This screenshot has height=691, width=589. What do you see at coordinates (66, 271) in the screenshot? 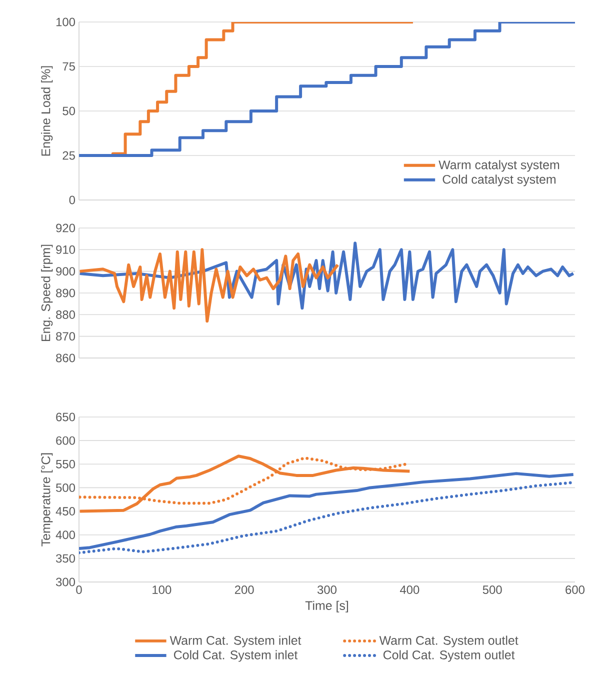
I see `y-tick-label: 900` at bounding box center [66, 271].